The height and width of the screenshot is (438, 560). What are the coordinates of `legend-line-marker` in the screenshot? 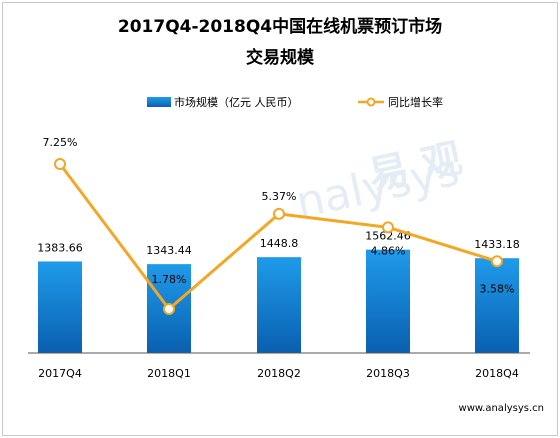 It's located at (371, 102).